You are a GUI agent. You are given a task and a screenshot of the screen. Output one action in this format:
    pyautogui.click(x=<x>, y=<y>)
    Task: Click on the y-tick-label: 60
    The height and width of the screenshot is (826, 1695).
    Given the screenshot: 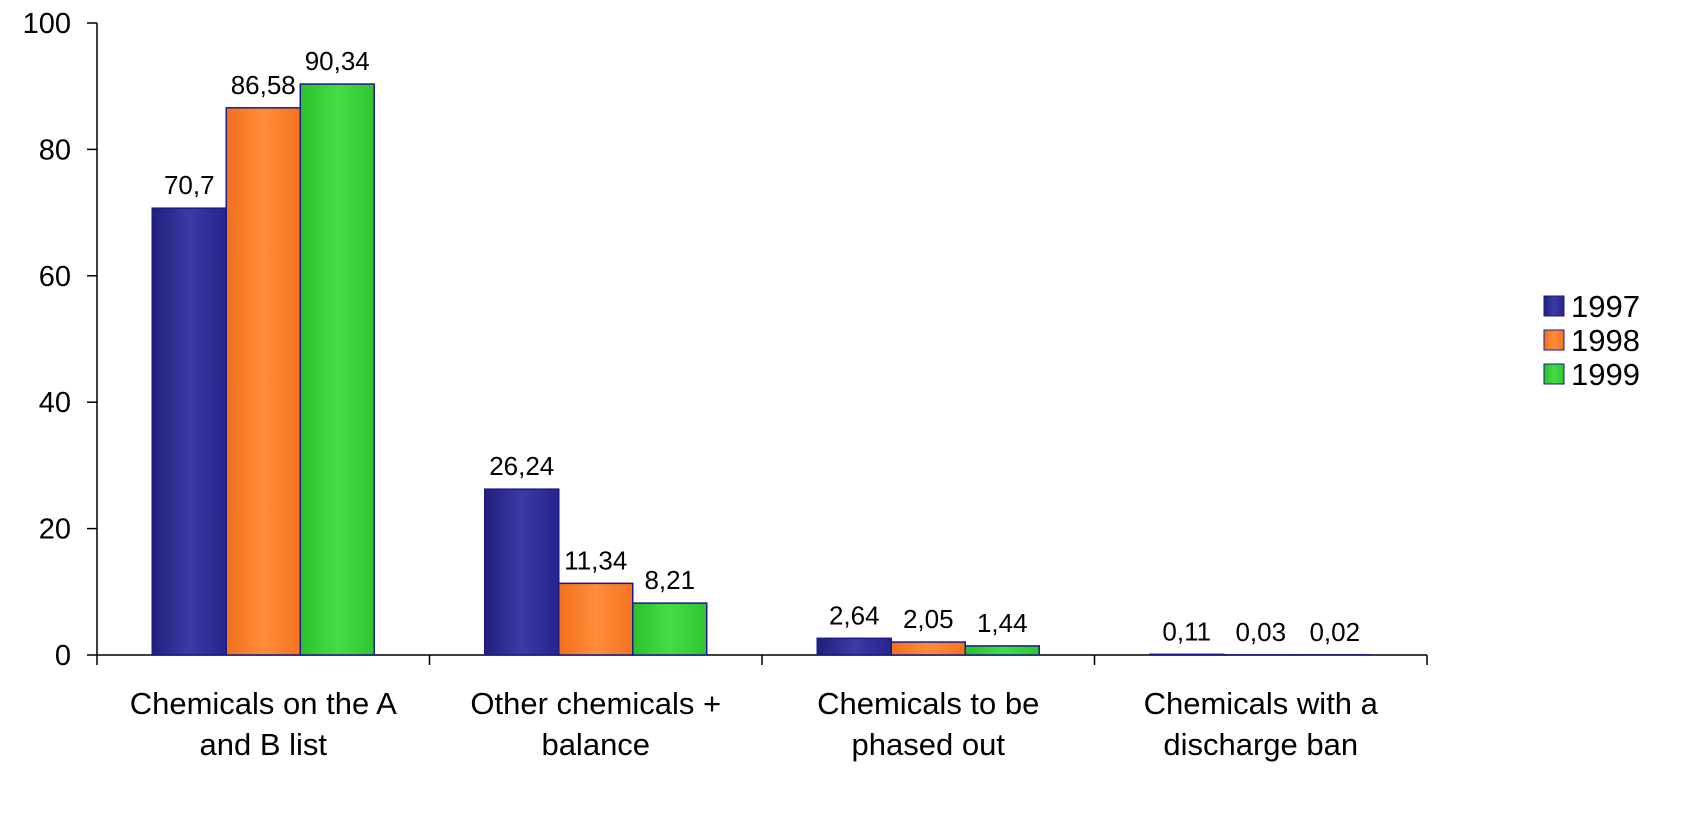 What is the action you would take?
    pyautogui.click(x=55, y=277)
    